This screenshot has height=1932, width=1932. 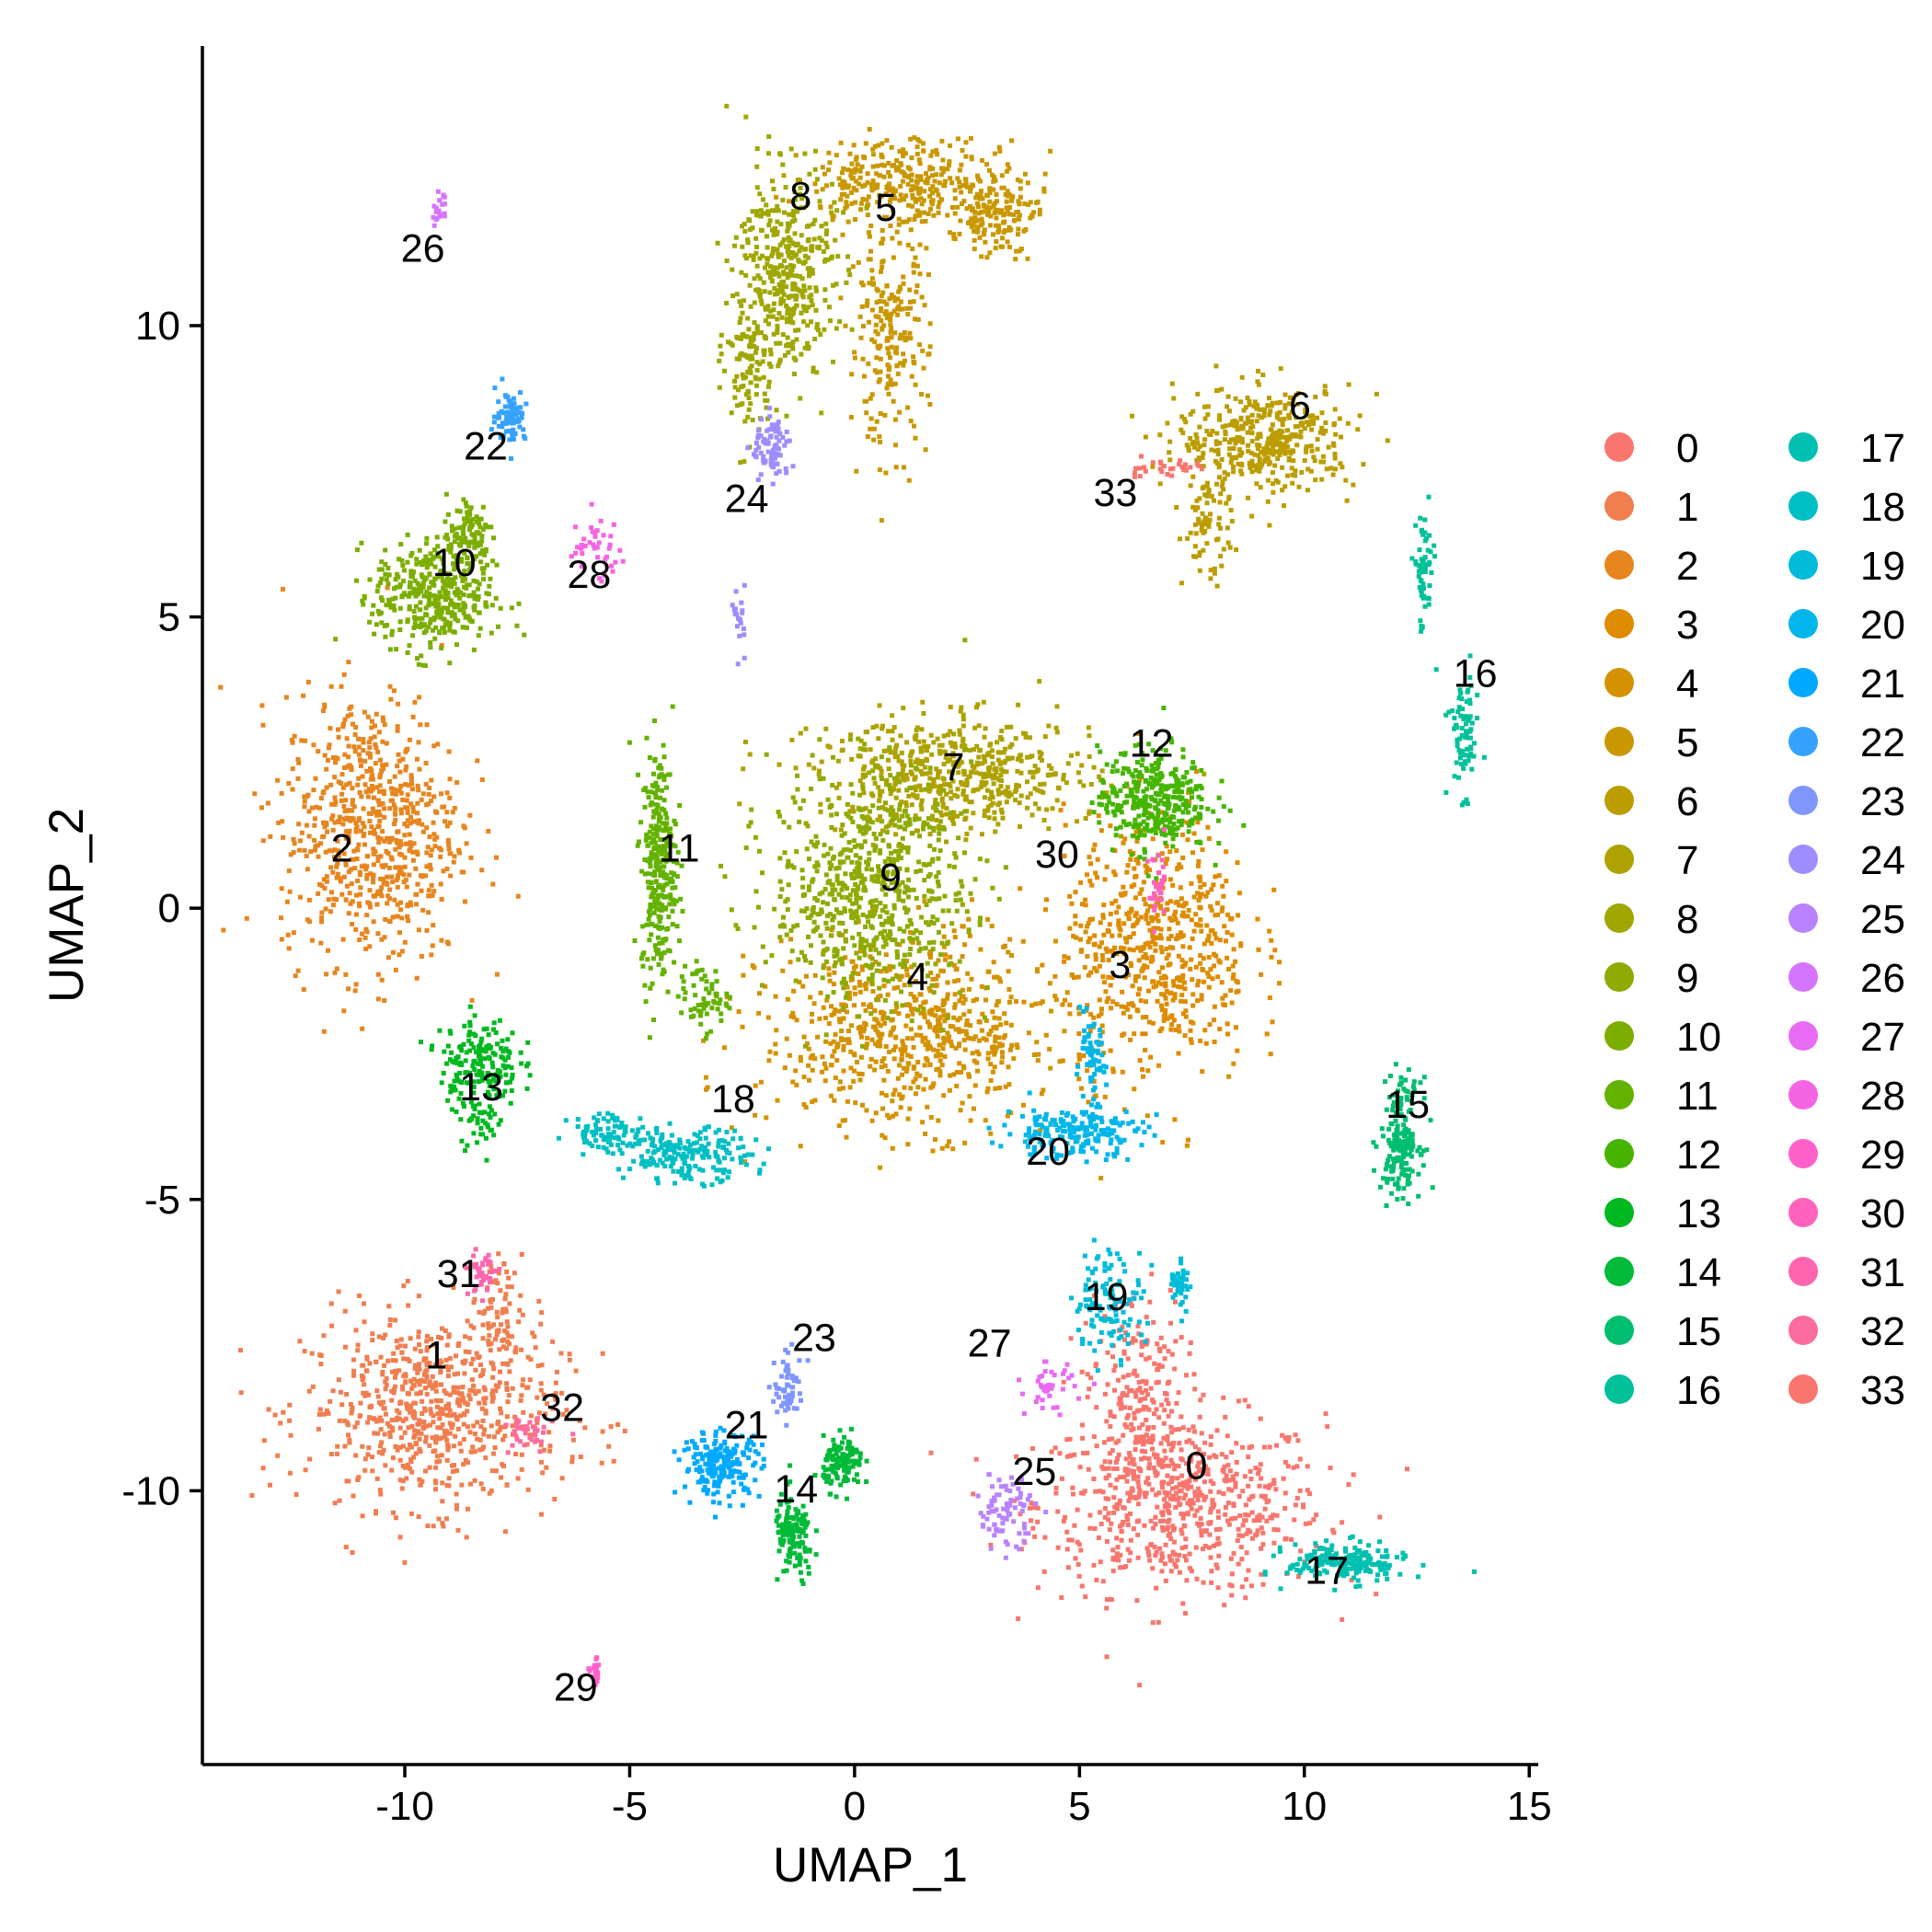 What do you see at coordinates (67, 905) in the screenshot?
I see `y-axis-title: UMAP_2` at bounding box center [67, 905].